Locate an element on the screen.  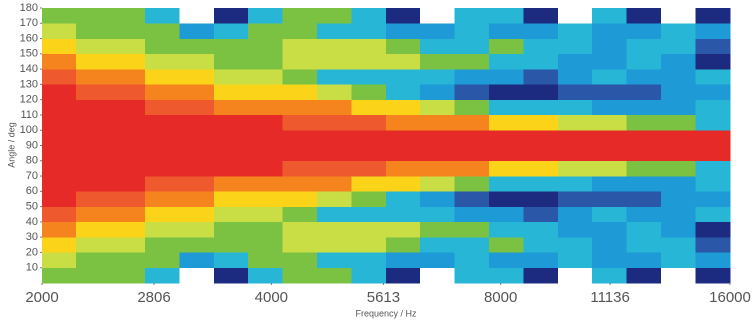
y-tick-label: 180 is located at coordinates (29, 8).